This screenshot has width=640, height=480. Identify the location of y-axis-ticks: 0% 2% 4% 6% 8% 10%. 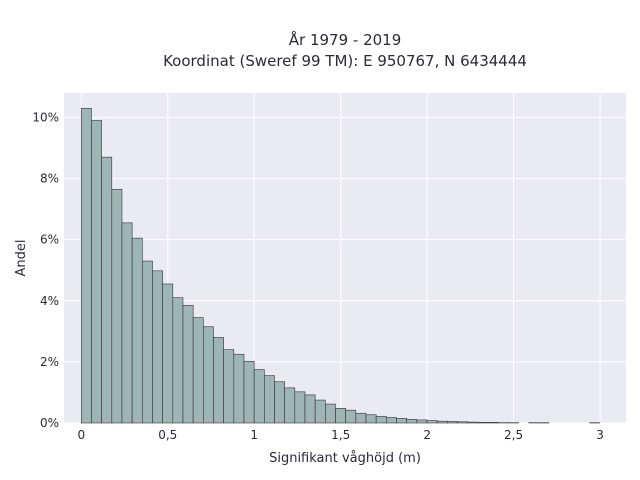
(45, 270).